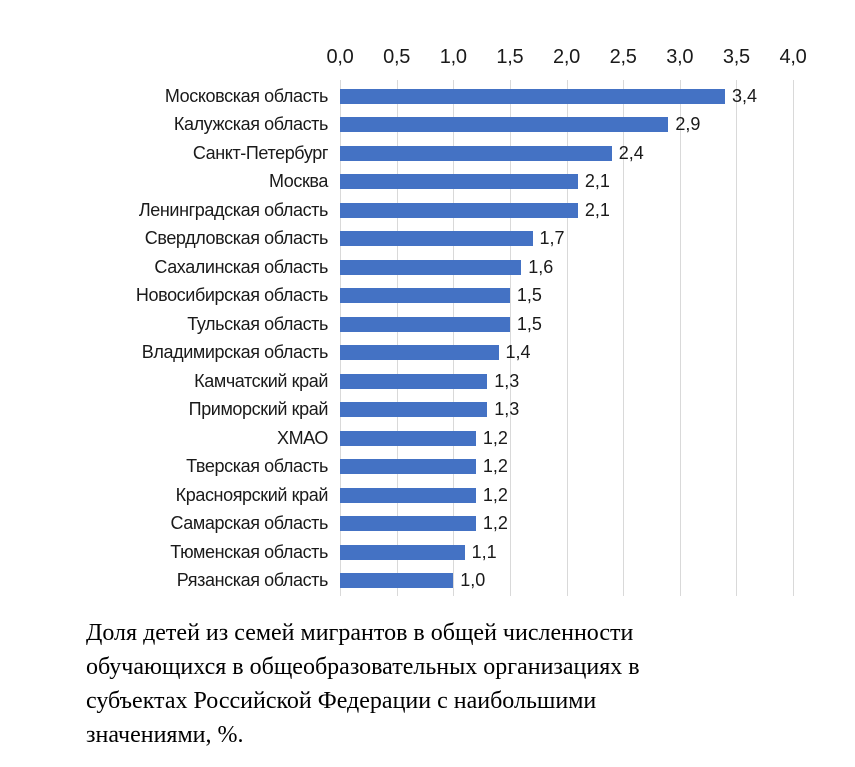 This screenshot has height=767, width=855. I want to click on bar-row: Камчатский край 1,3, so click(427, 381).